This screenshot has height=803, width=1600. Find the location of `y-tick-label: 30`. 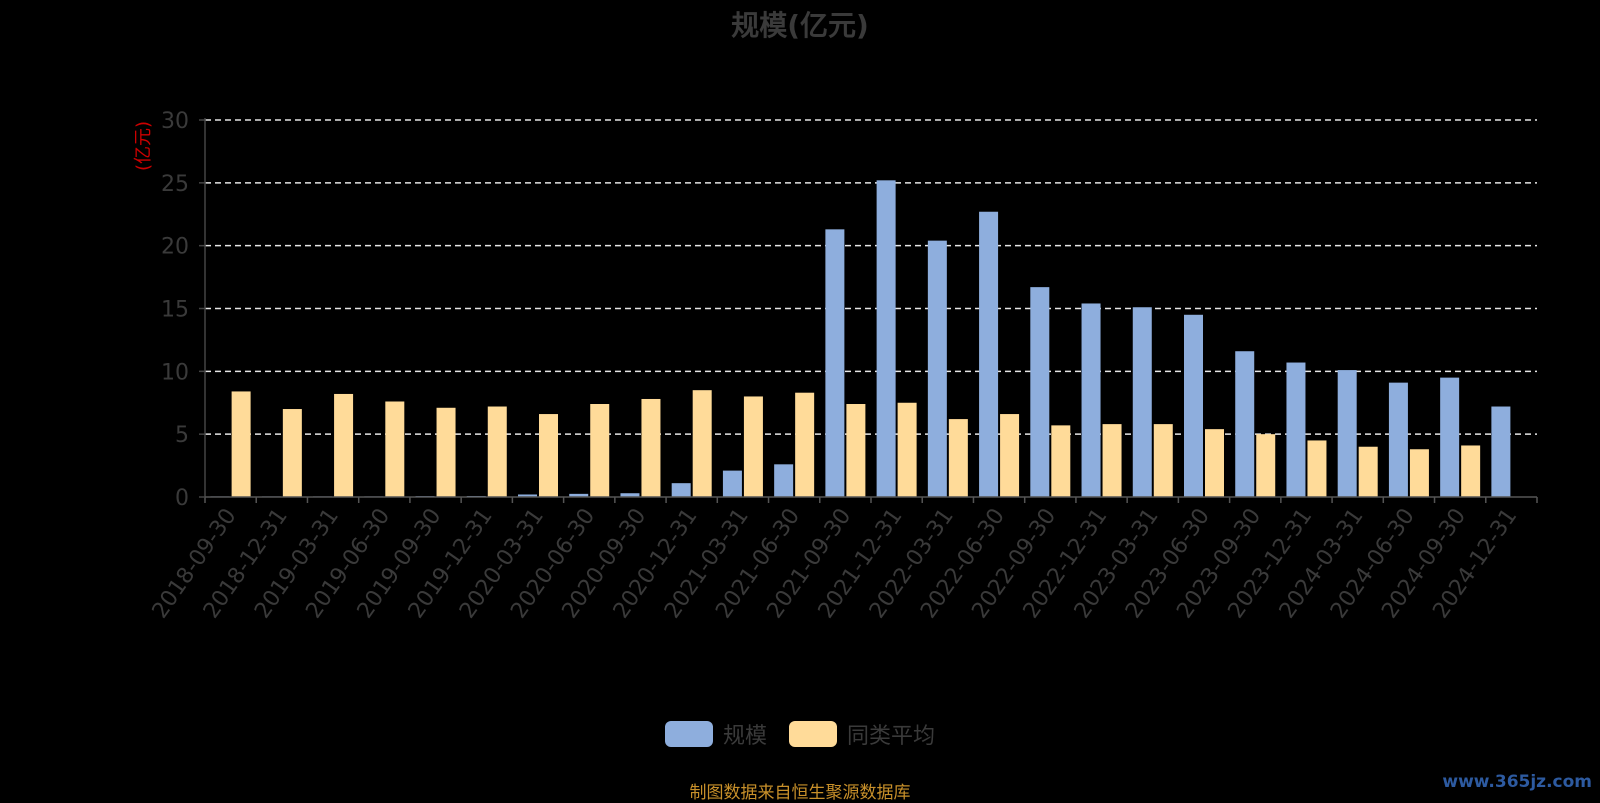

y-tick-label: 30 is located at coordinates (175, 121).